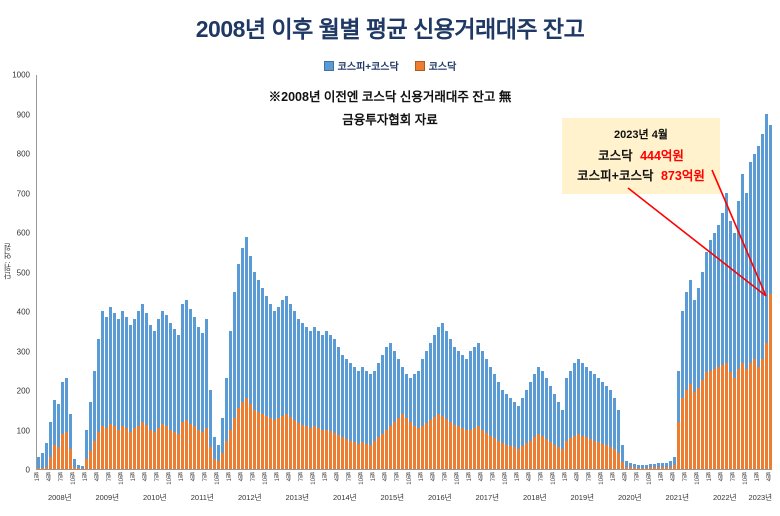  What do you see at coordinates (21, 75) in the screenshot?
I see `y-tick-label: 1000` at bounding box center [21, 75].